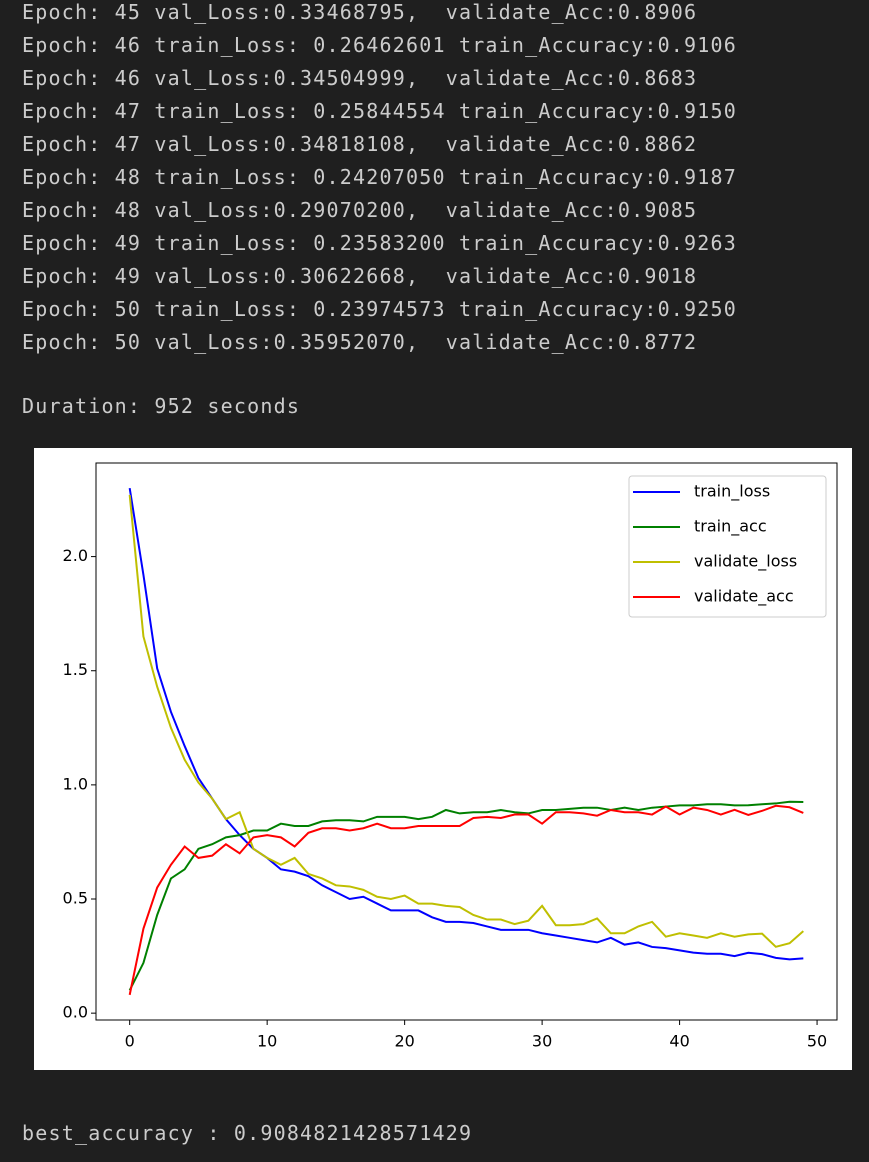 The image size is (869, 1162). What do you see at coordinates (730, 527) in the screenshot?
I see `legend-label: train_acc` at bounding box center [730, 527].